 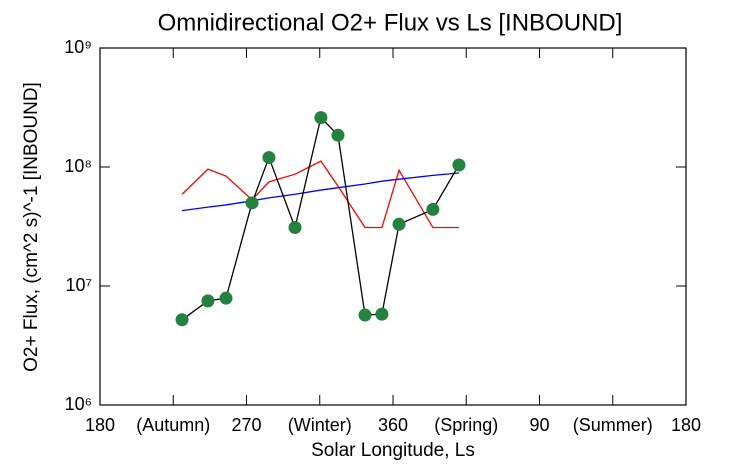 I want to click on y-tick-label: 10⁷, so click(x=78, y=285).